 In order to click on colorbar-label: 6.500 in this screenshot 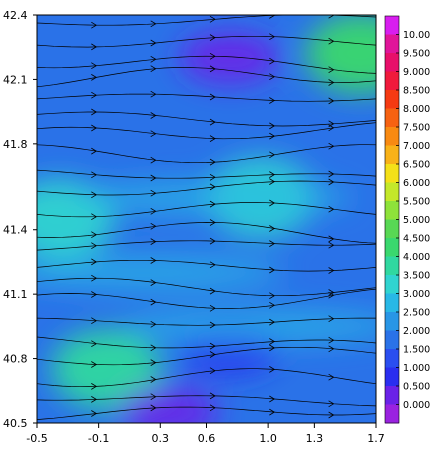, I will do `click(416, 165)`.